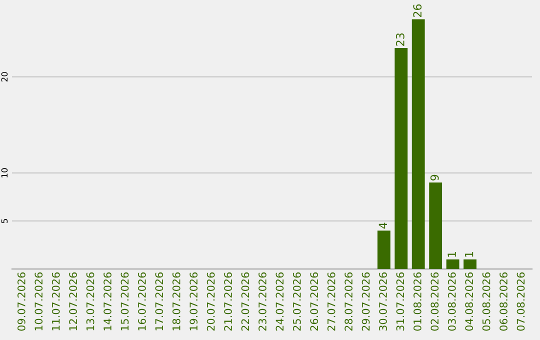 The width and height of the screenshot is (540, 340). What do you see at coordinates (452, 301) in the screenshot?
I see `x-tick-label: 03.08.2026` at bounding box center [452, 301].